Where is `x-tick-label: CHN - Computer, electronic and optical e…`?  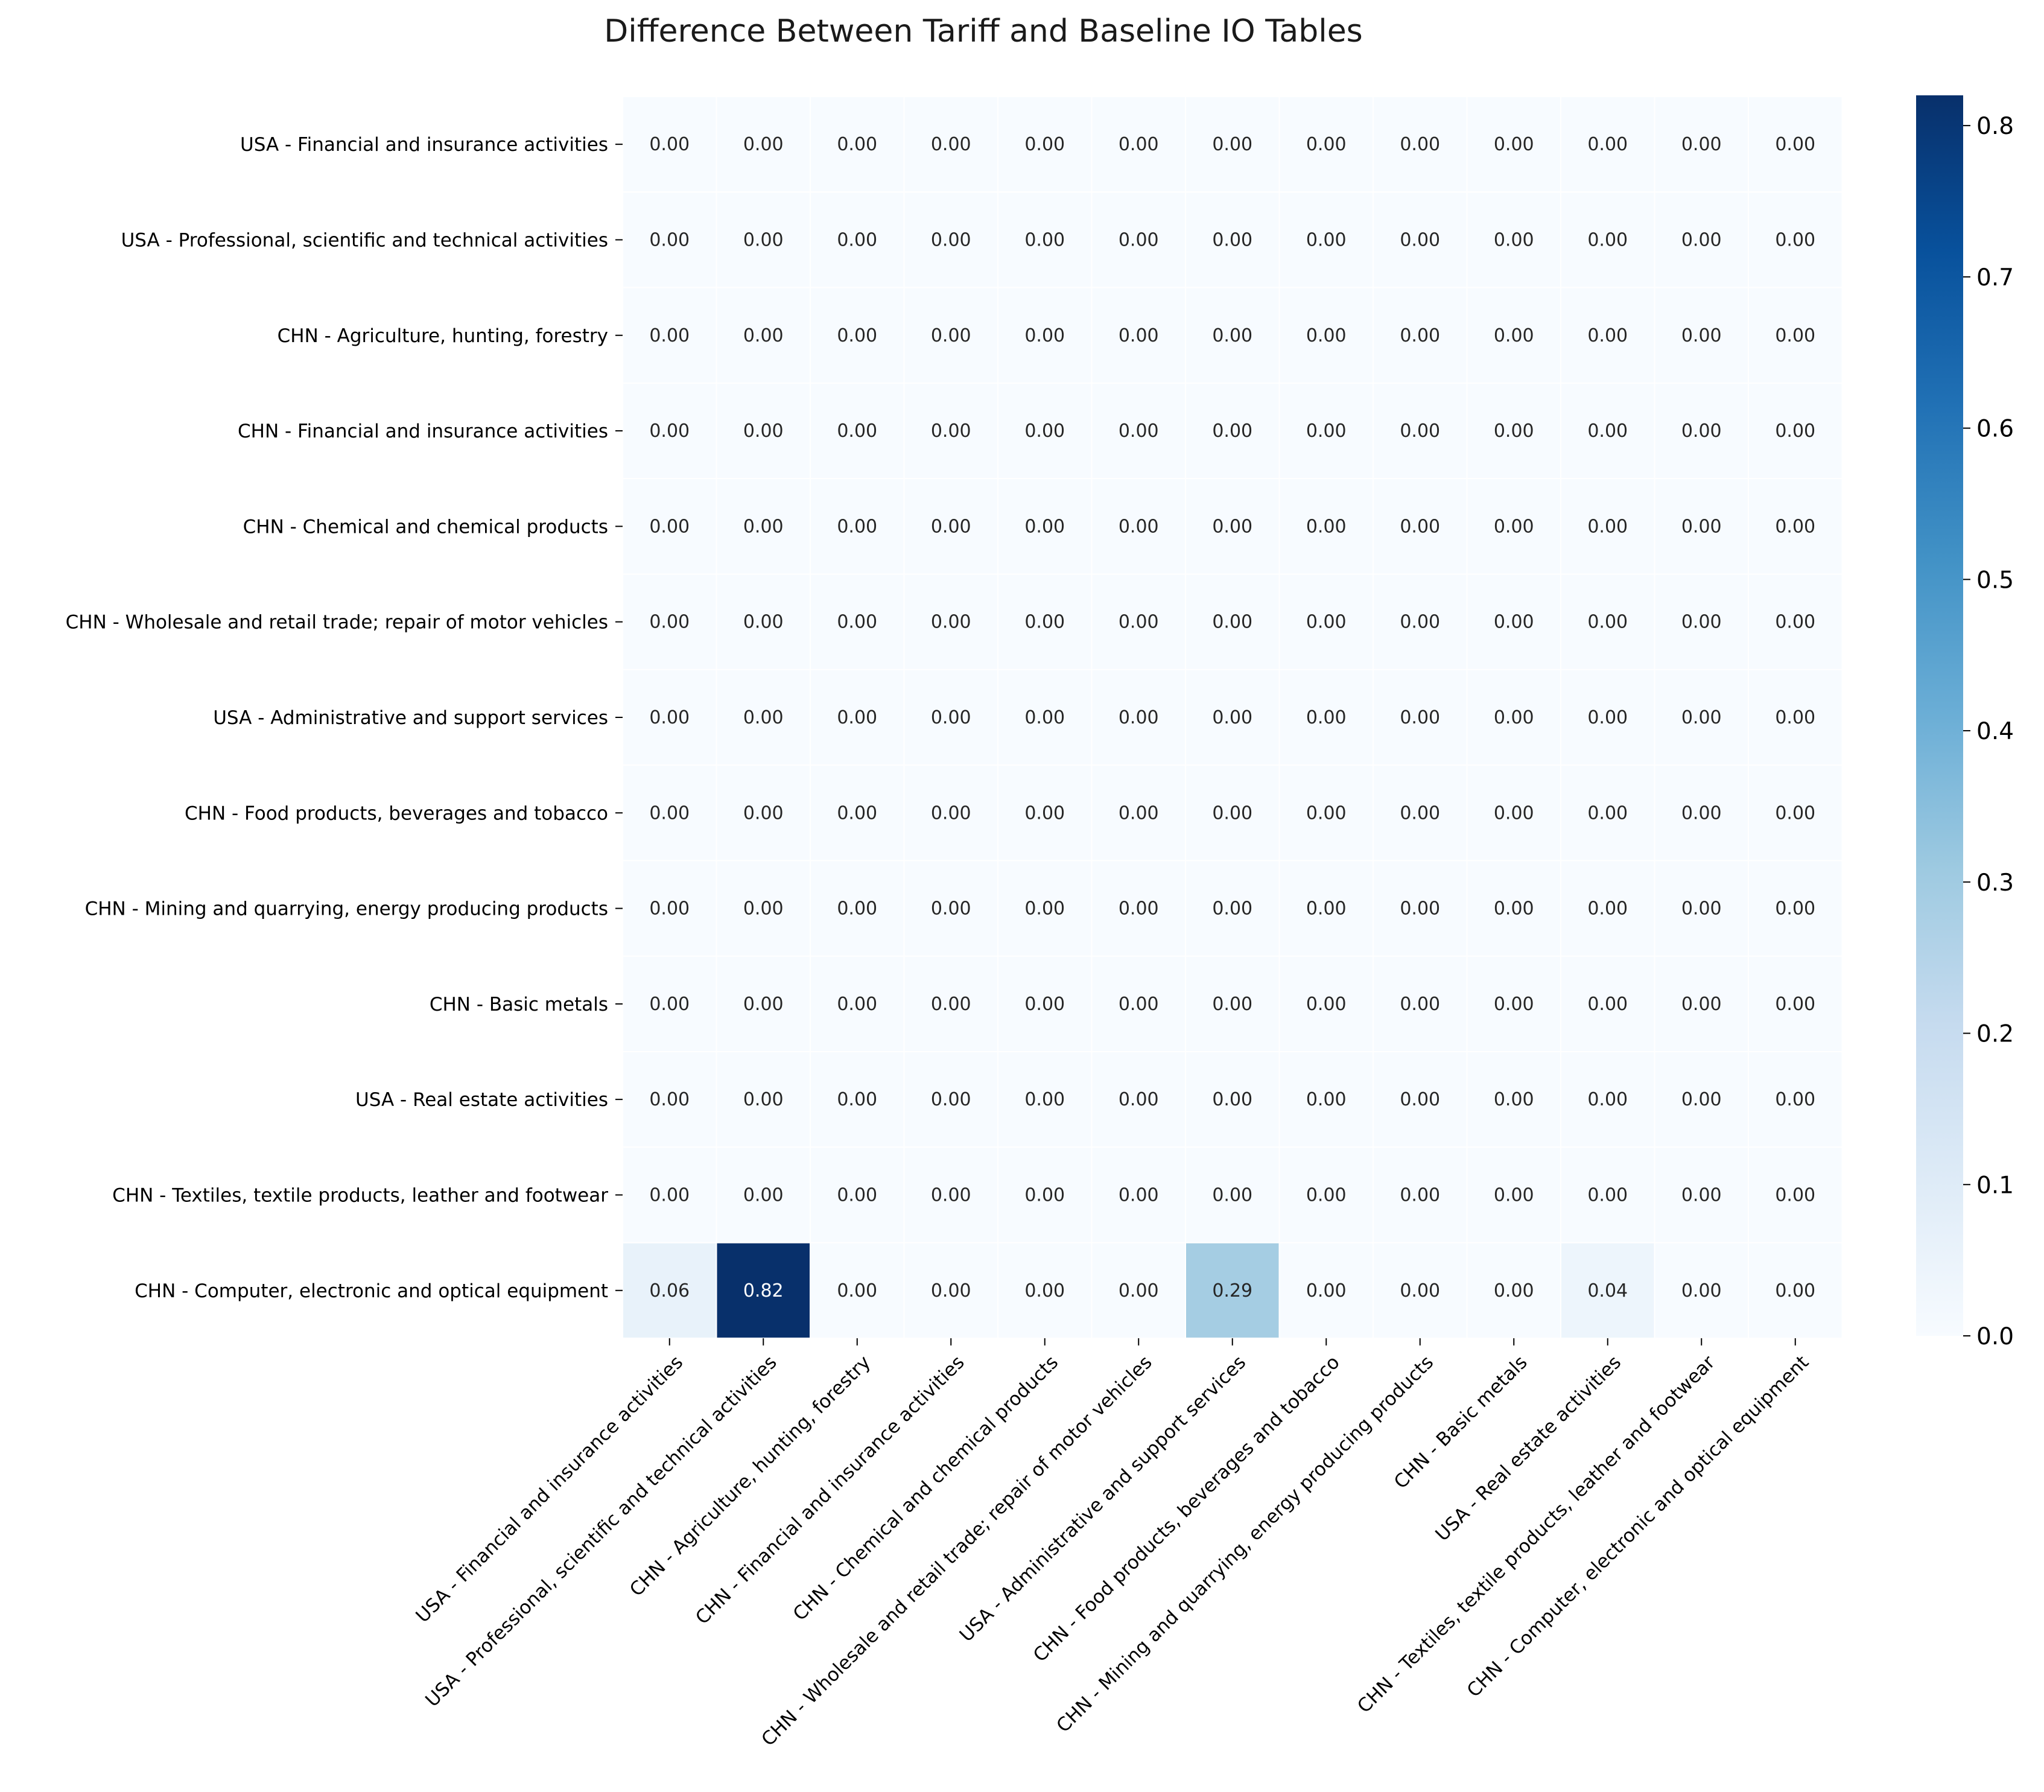
x-tick-label: CHN - Computer, electronic and optical e… is located at coordinates (1638, 1526).